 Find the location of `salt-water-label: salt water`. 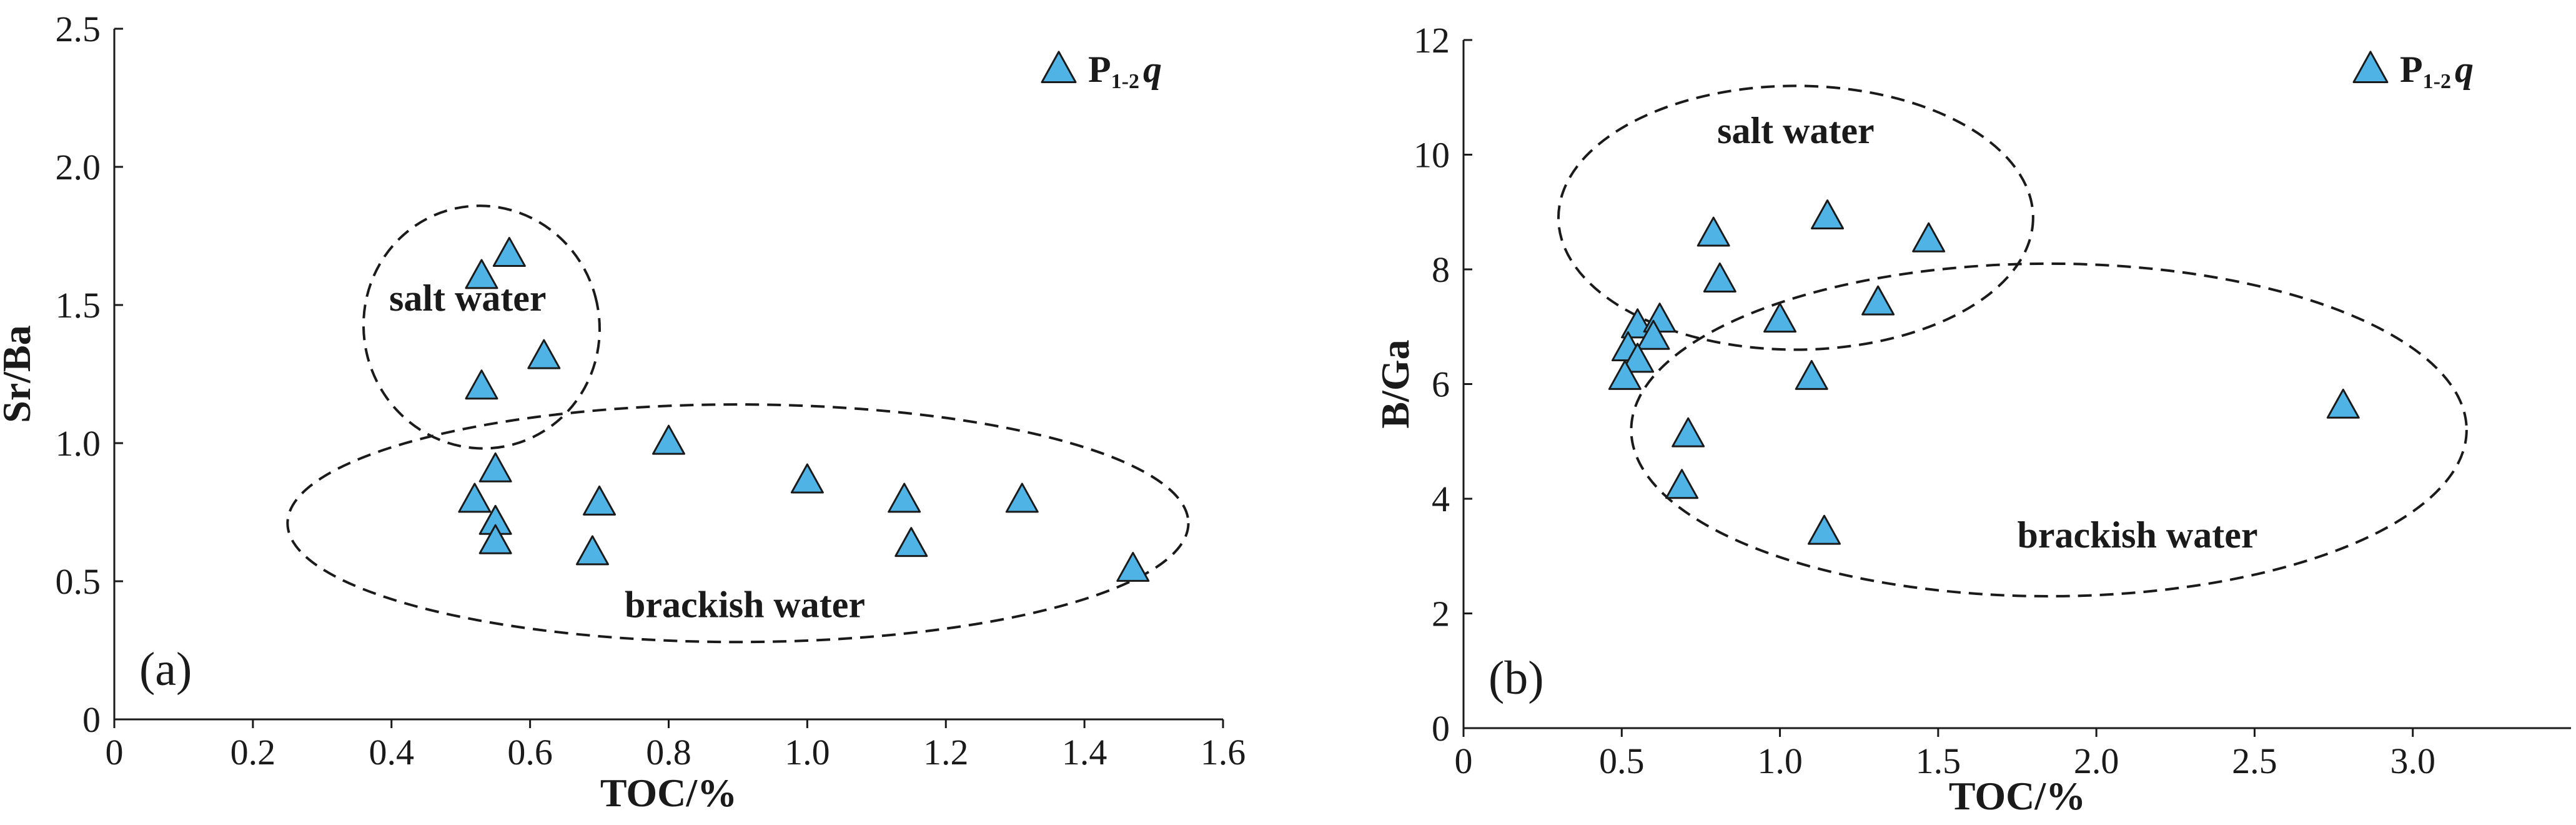

salt-water-label: salt water is located at coordinates (1796, 130).